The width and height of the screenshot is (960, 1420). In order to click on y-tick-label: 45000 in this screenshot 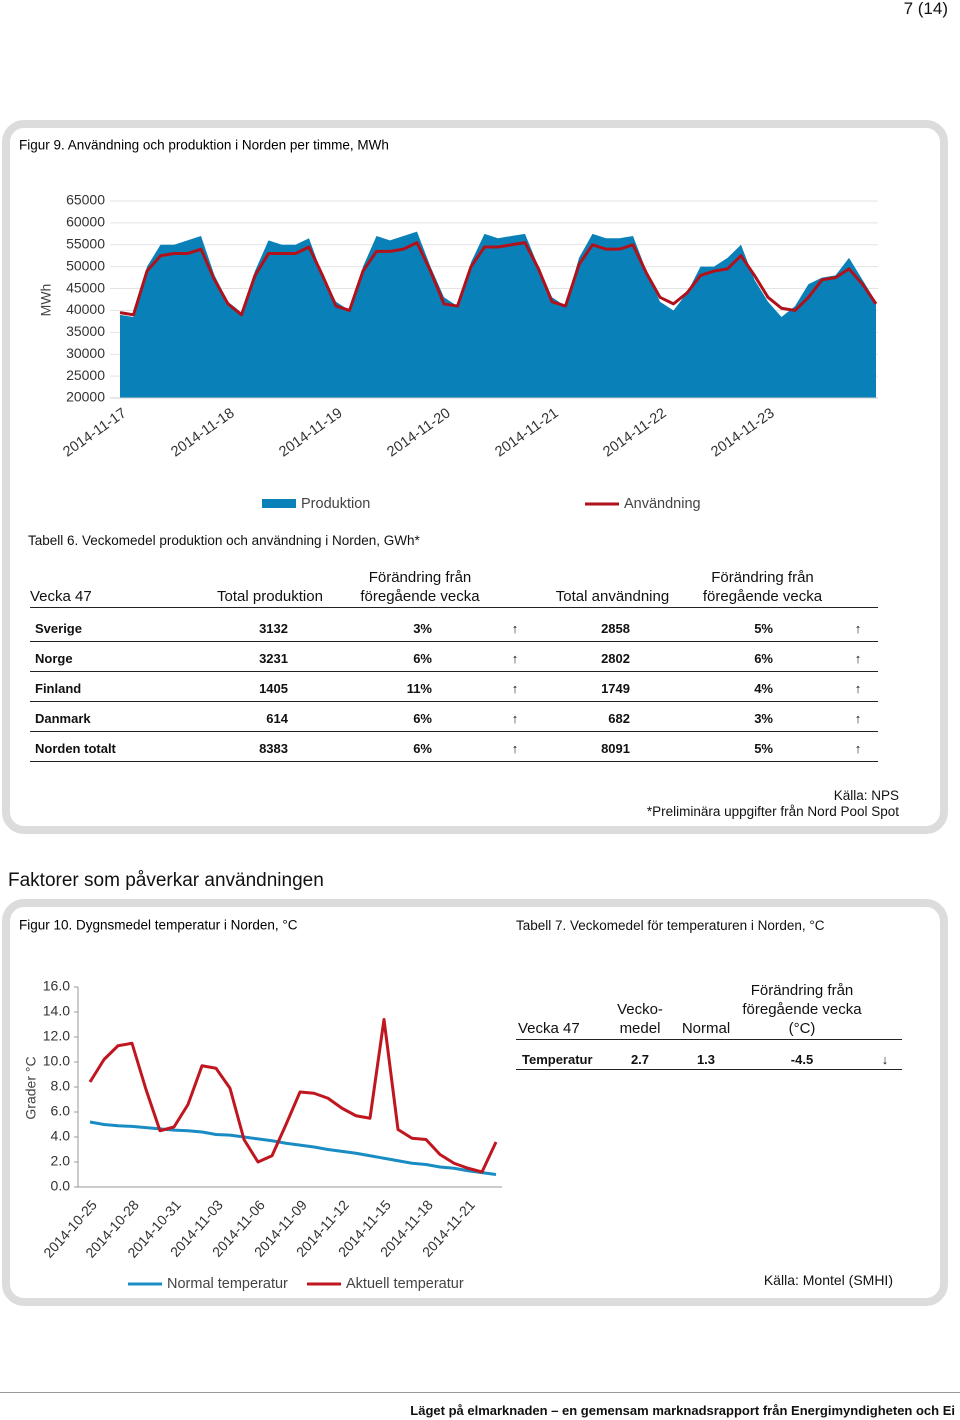, I will do `click(85, 287)`.